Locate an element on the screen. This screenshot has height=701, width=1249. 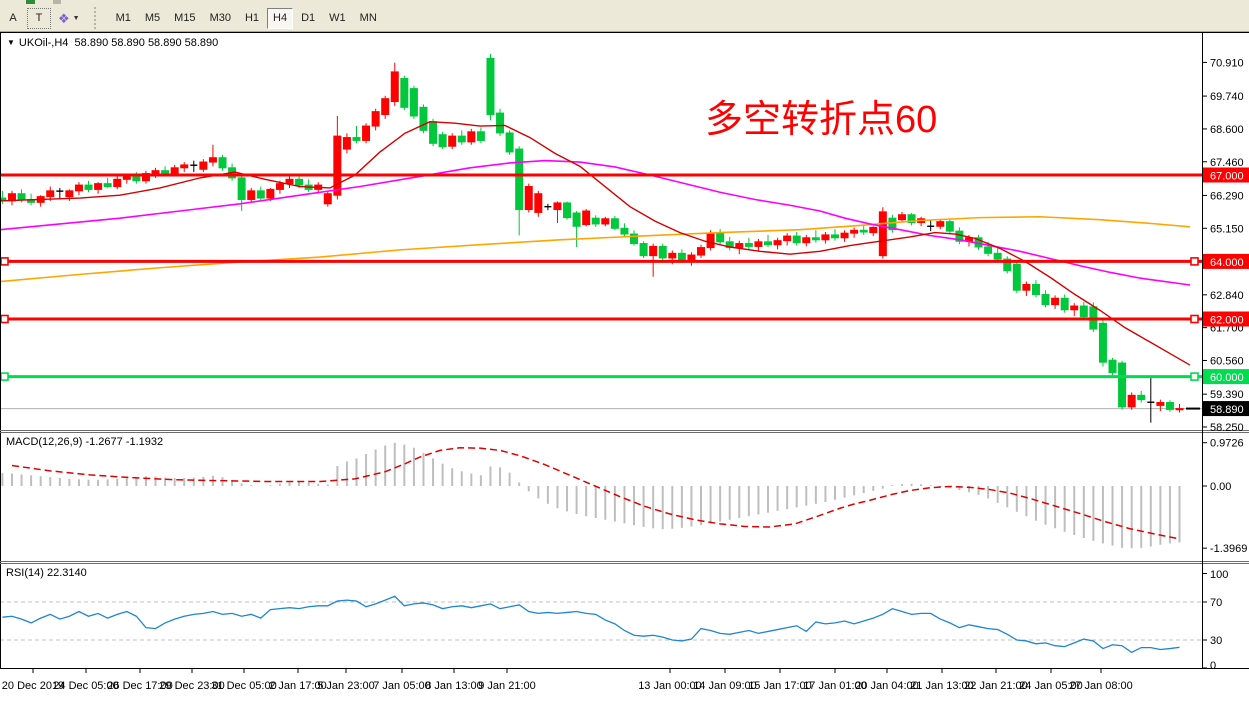
svg-text: 0.00 is located at coordinates (1220, 487).